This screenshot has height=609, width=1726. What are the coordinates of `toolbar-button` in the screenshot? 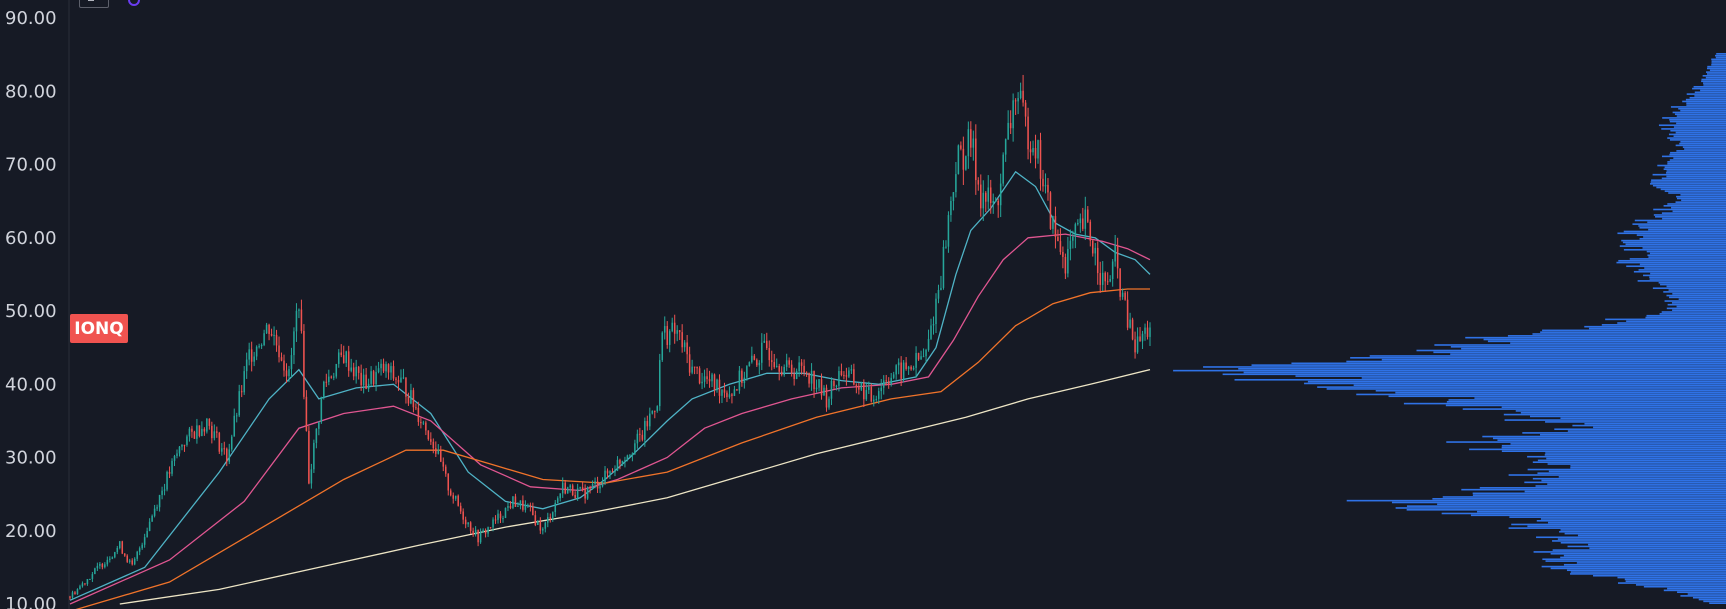 It's located at (94, 4).